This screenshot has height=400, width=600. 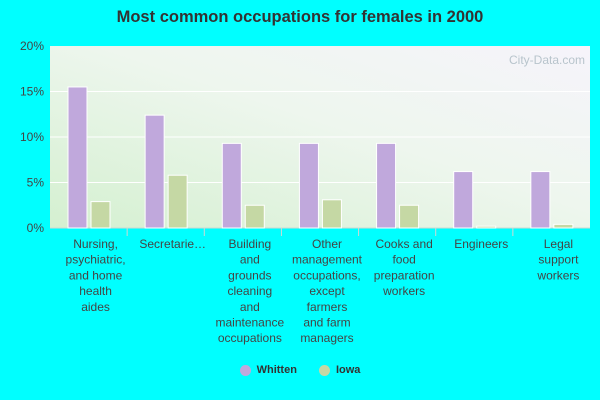 I want to click on y-tick-label: 5%, so click(x=36, y=183).